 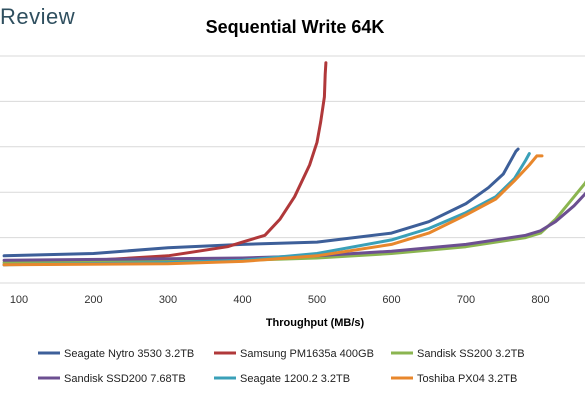 I want to click on x-tick-labels: 100 200 300 400 500 600 700 800, so click(x=280, y=300).